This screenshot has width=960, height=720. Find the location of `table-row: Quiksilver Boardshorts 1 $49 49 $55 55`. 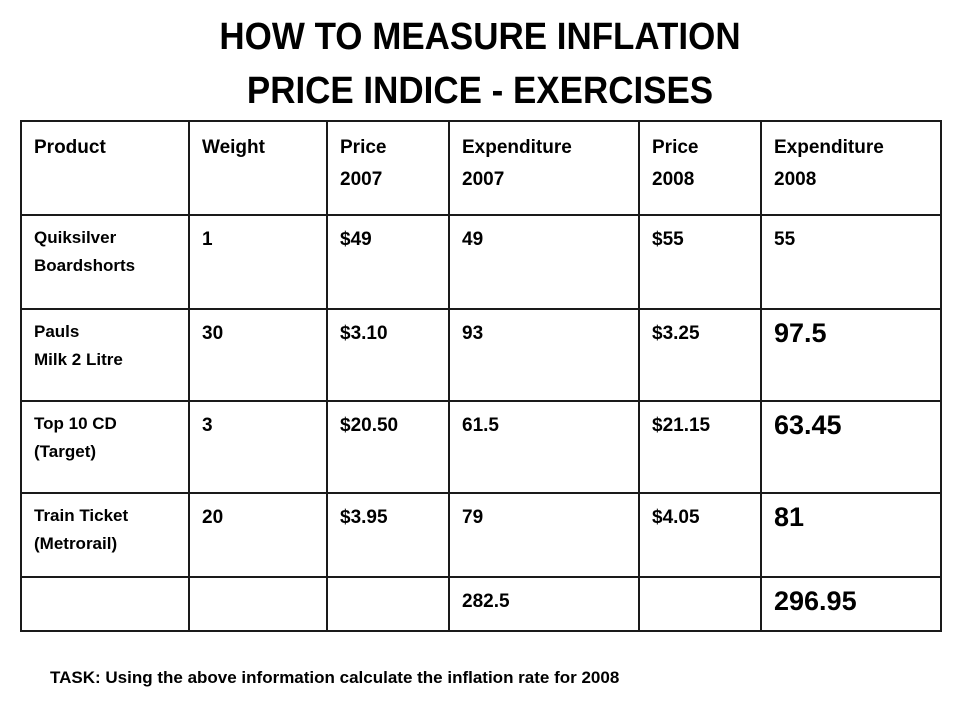

table-row: Quiksilver Boardshorts 1 $49 49 $55 55 is located at coordinates (481, 262).